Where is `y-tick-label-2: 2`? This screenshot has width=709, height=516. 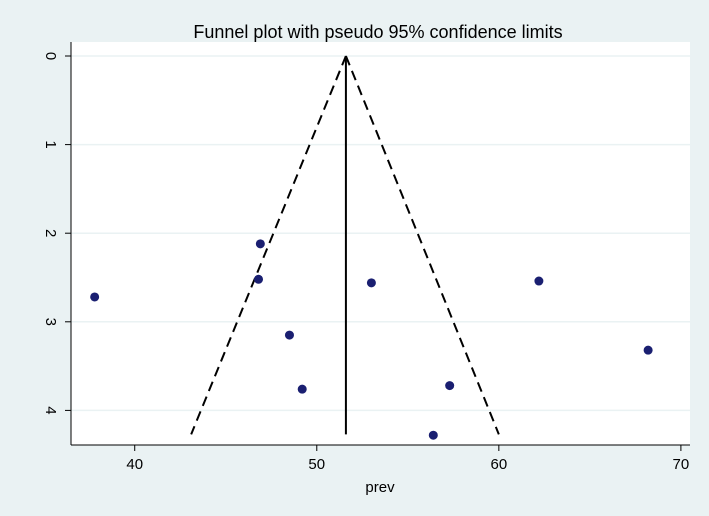 y-tick-label-2: 2 is located at coordinates (50, 233).